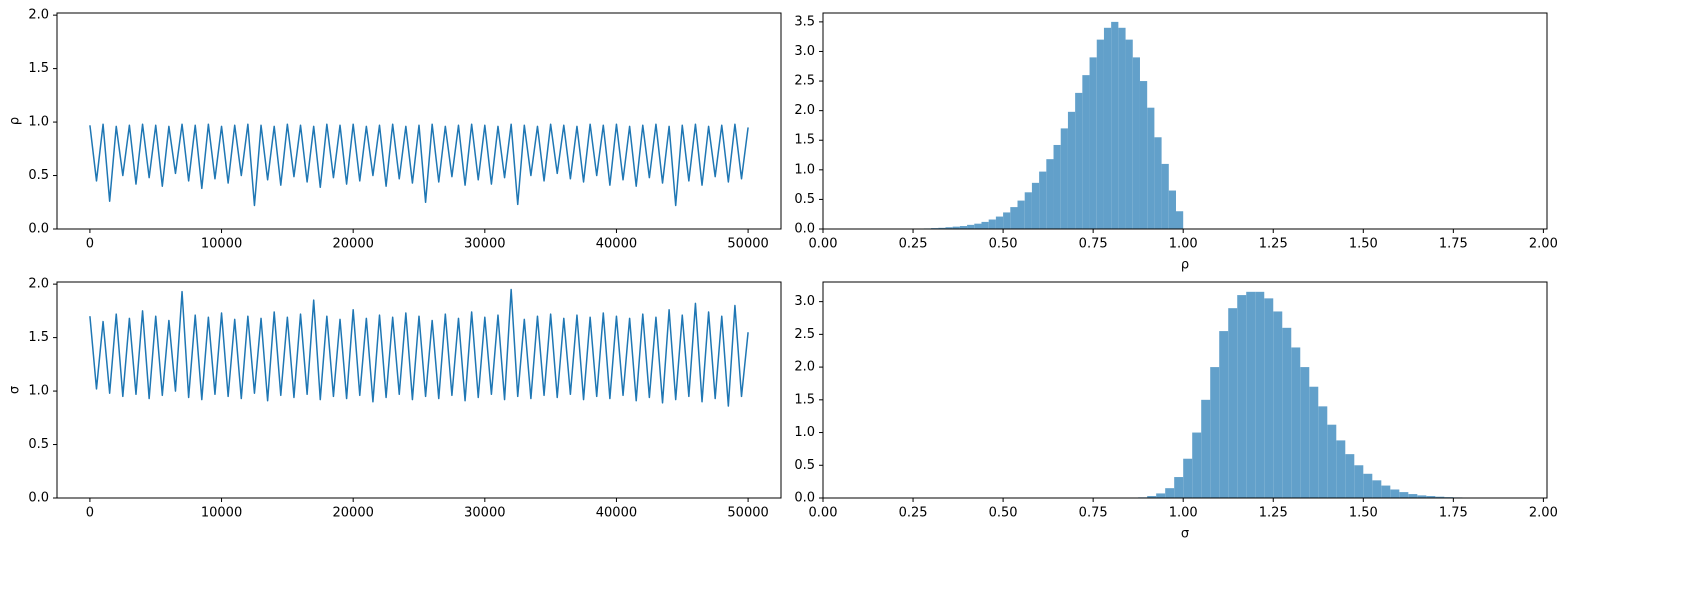 The width and height of the screenshot is (1689, 589). What do you see at coordinates (1185, 265) in the screenshot?
I see `x-axis-label: ρ` at bounding box center [1185, 265].